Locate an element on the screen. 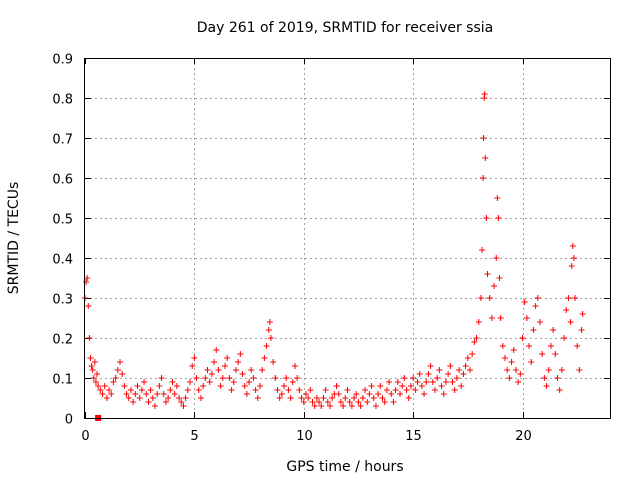 This screenshot has height=480, width=640. x-tick-label: 0 is located at coordinates (85, 436).